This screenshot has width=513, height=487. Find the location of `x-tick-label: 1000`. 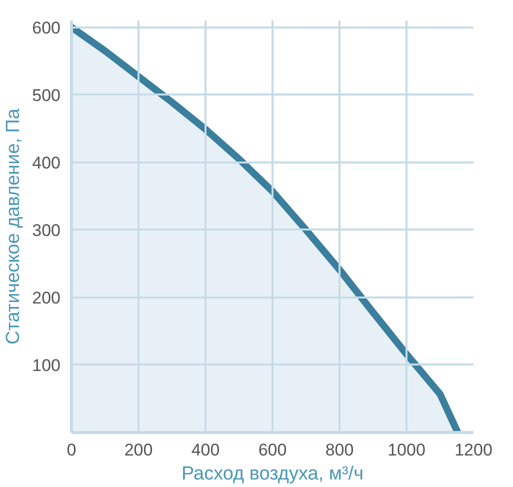

x-tick-label: 1000 is located at coordinates (407, 450).